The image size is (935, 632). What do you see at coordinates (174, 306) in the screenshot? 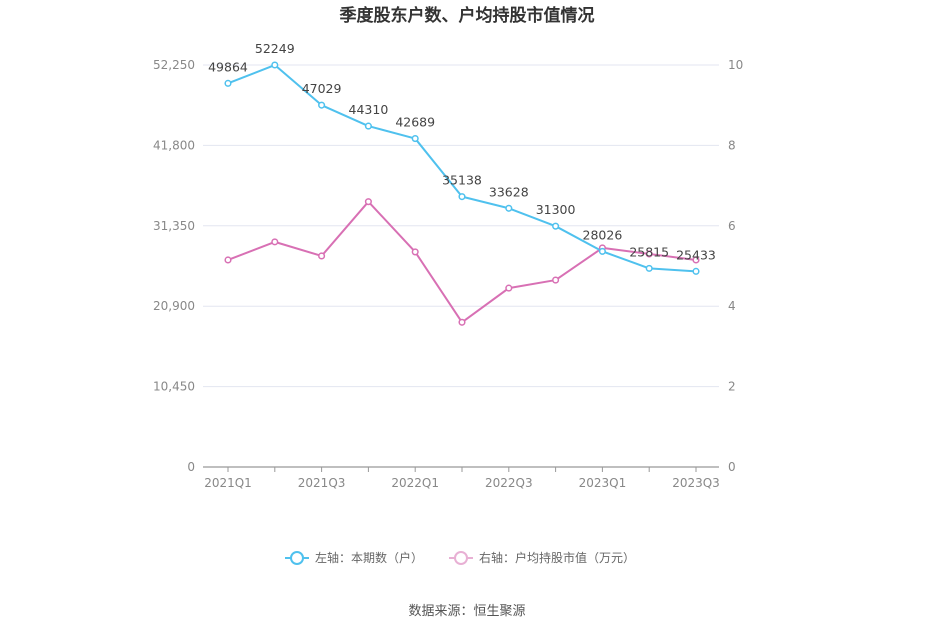
I see `left-axis-tick-label: 20,900` at bounding box center [174, 306].